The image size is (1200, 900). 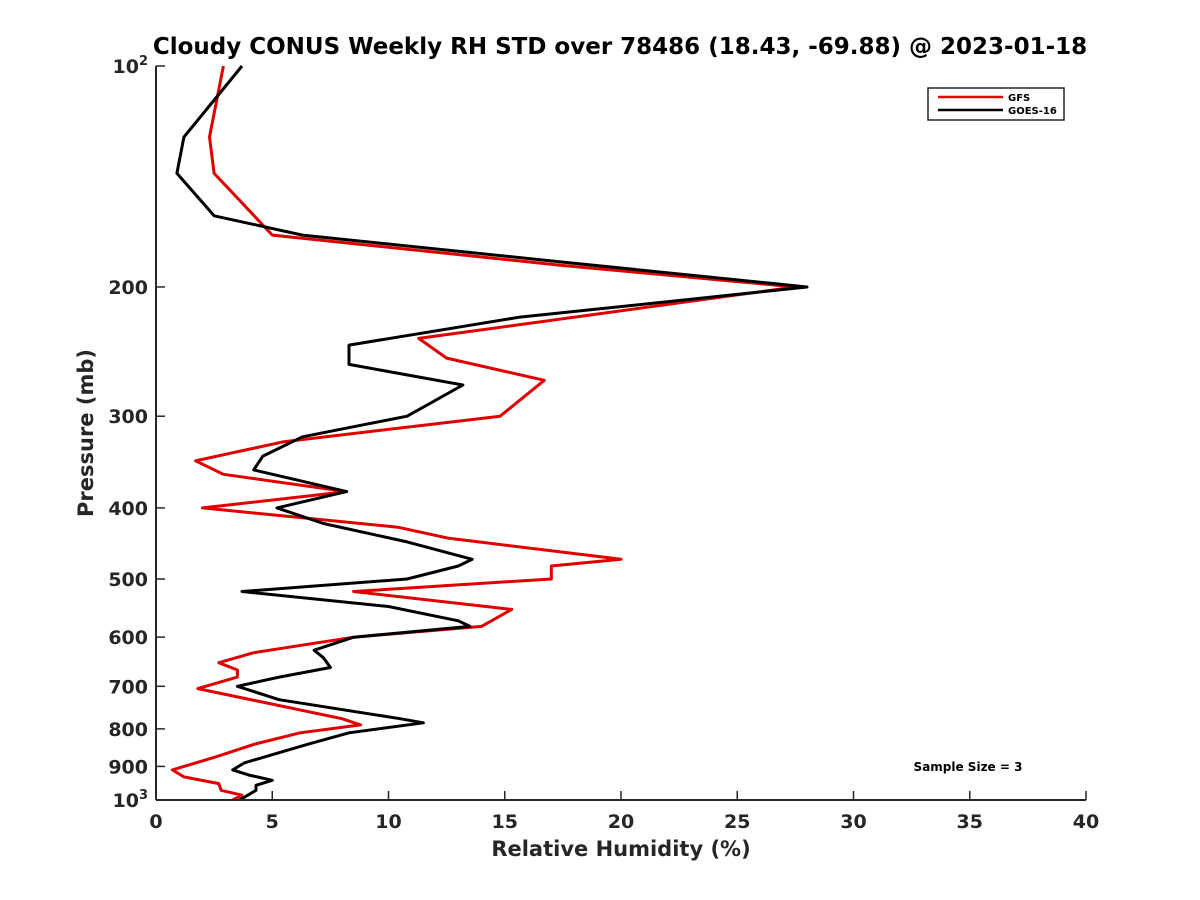 What do you see at coordinates (620, 849) in the screenshot?
I see `x-axis-label: Relative Humidity (%)` at bounding box center [620, 849].